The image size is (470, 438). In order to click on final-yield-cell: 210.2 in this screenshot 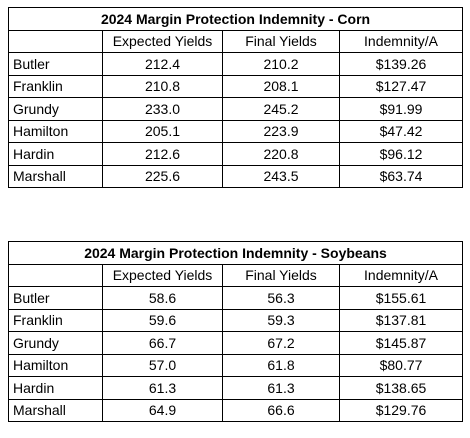, I will do `click(281, 64)`.